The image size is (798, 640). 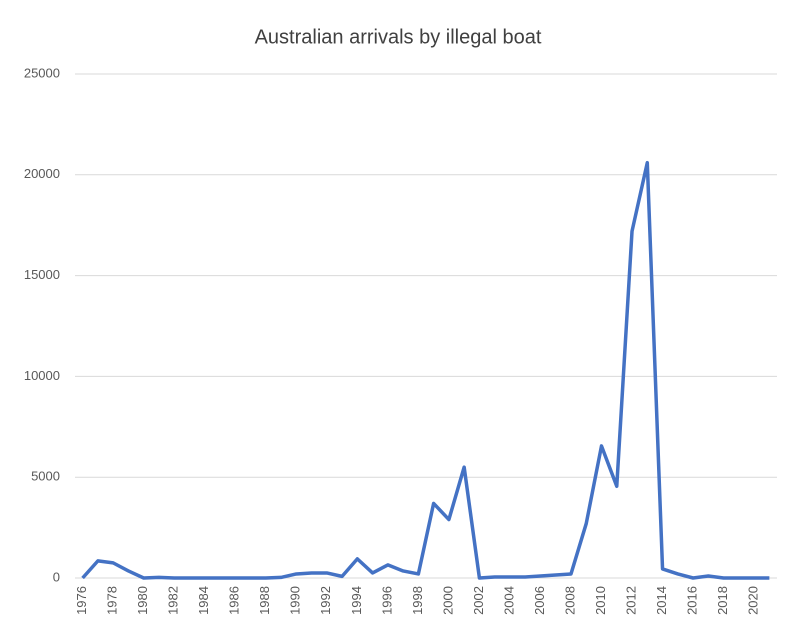 What do you see at coordinates (447, 600) in the screenshot?
I see `x-tick-label: 2000` at bounding box center [447, 600].